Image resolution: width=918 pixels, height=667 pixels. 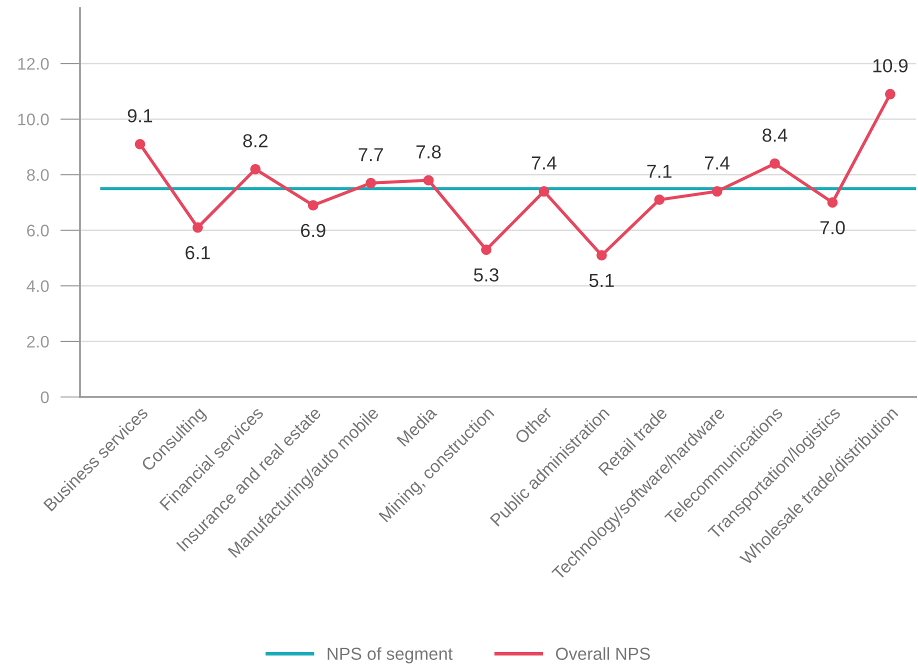 I want to click on y-tick-label: 6.0, so click(x=38, y=230).